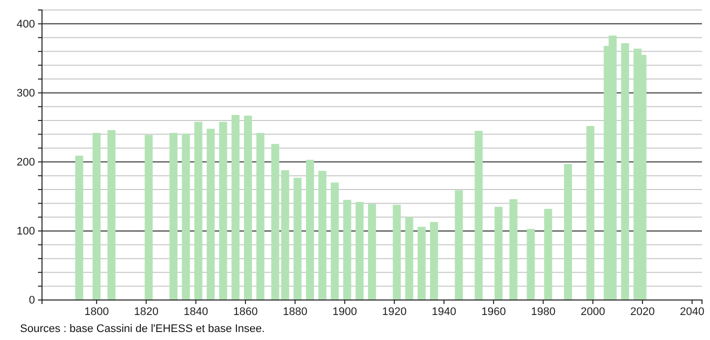 This screenshot has height=340, width=710. What do you see at coordinates (31, 300) in the screenshot?
I see `y-tick-label: 0` at bounding box center [31, 300].